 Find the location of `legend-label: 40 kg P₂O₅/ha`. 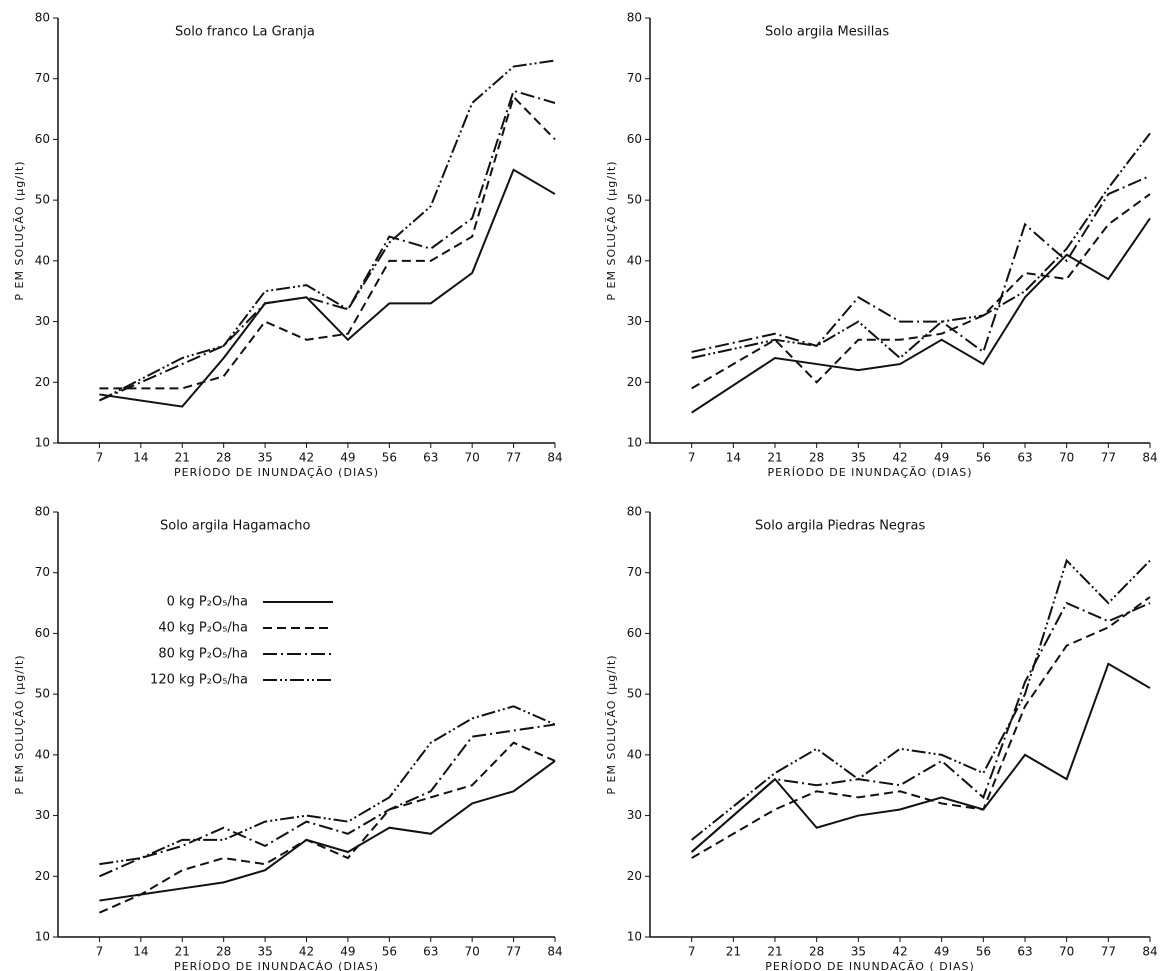

legend-label: 40 kg P₂O₅/ha is located at coordinates (203, 628).